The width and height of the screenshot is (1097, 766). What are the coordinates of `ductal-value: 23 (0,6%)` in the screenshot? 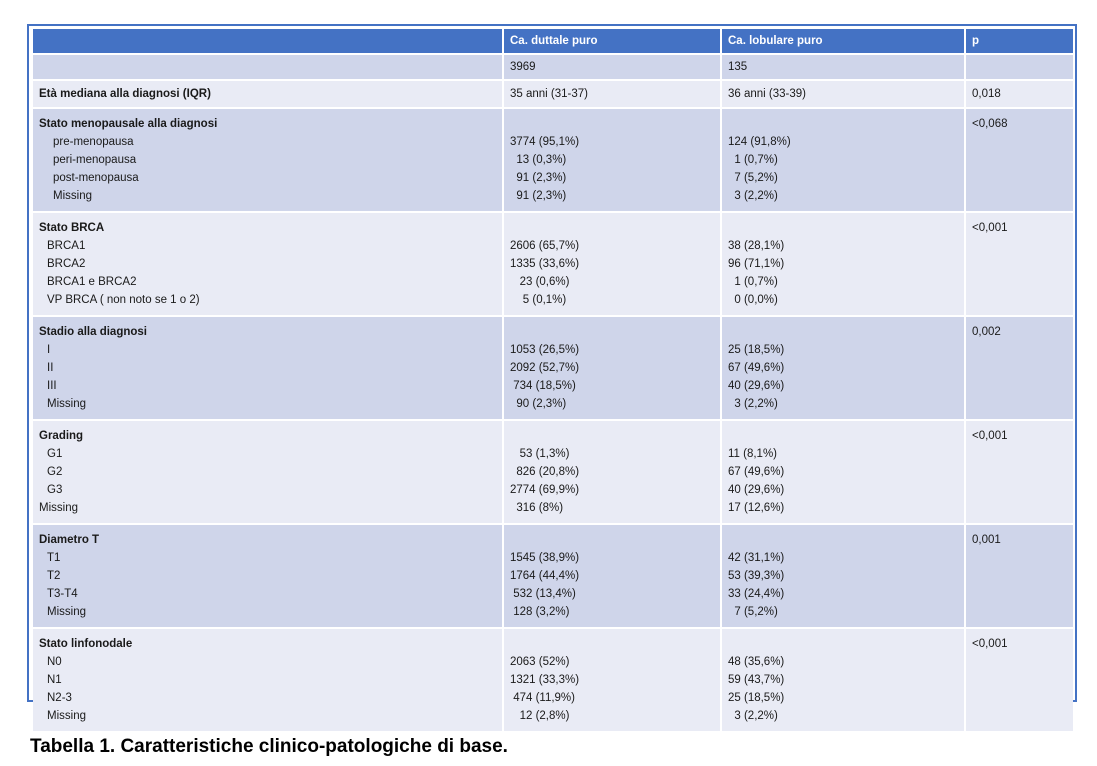 It's located at (540, 282).